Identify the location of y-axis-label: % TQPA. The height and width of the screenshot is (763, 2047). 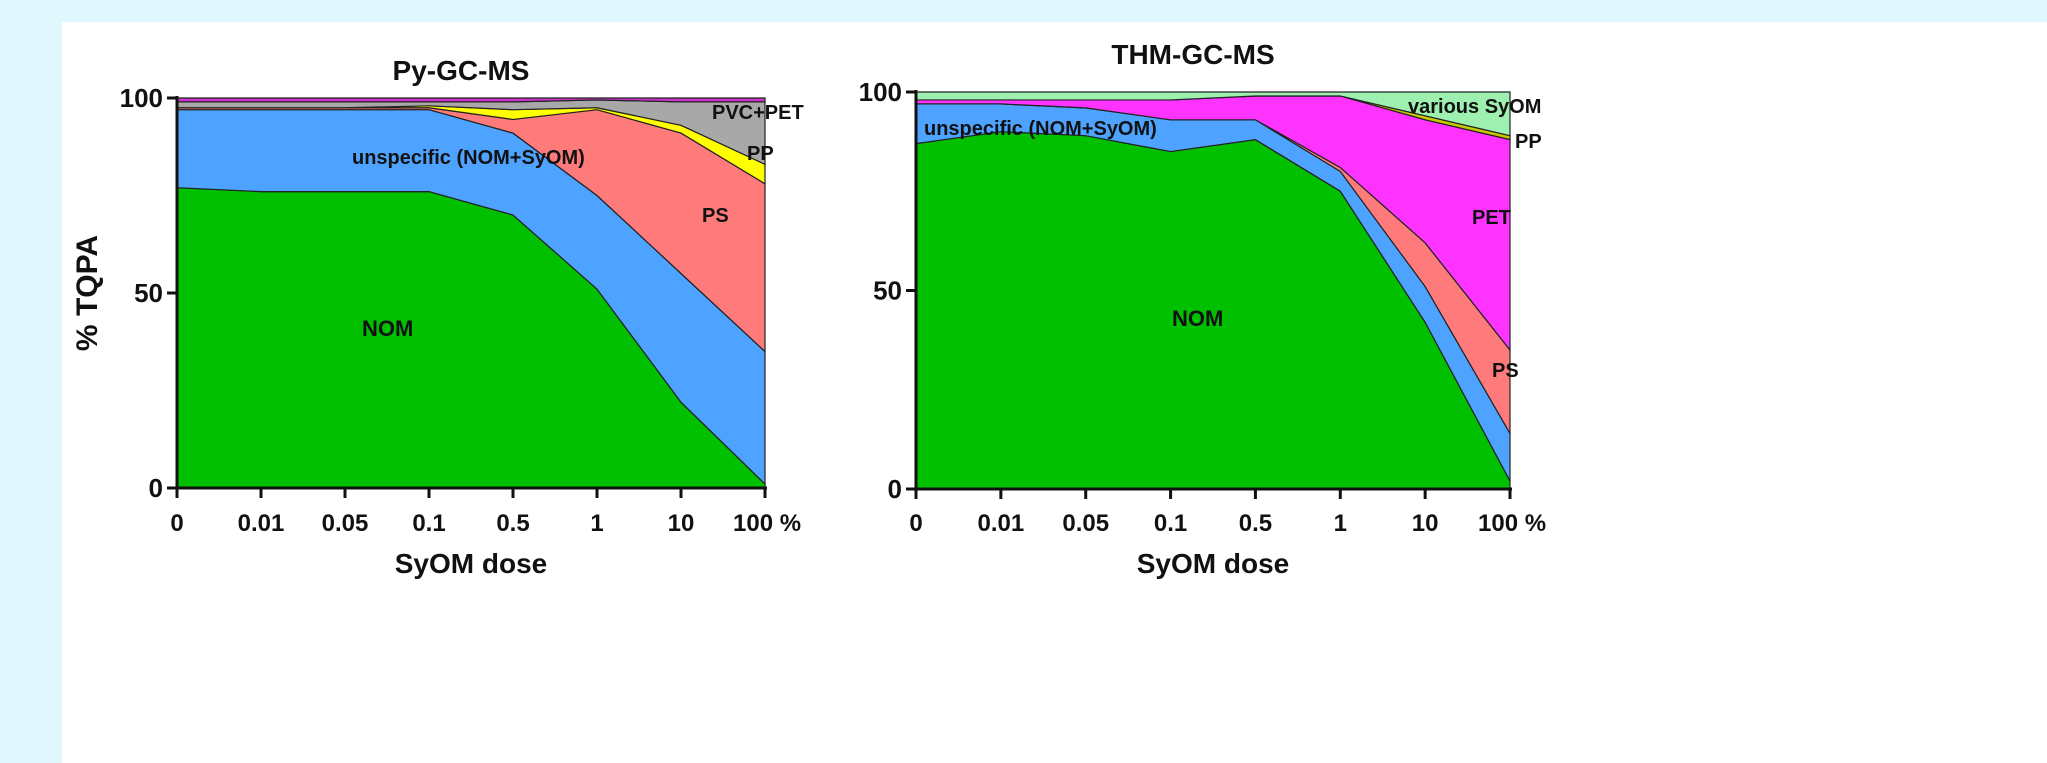
(87, 293).